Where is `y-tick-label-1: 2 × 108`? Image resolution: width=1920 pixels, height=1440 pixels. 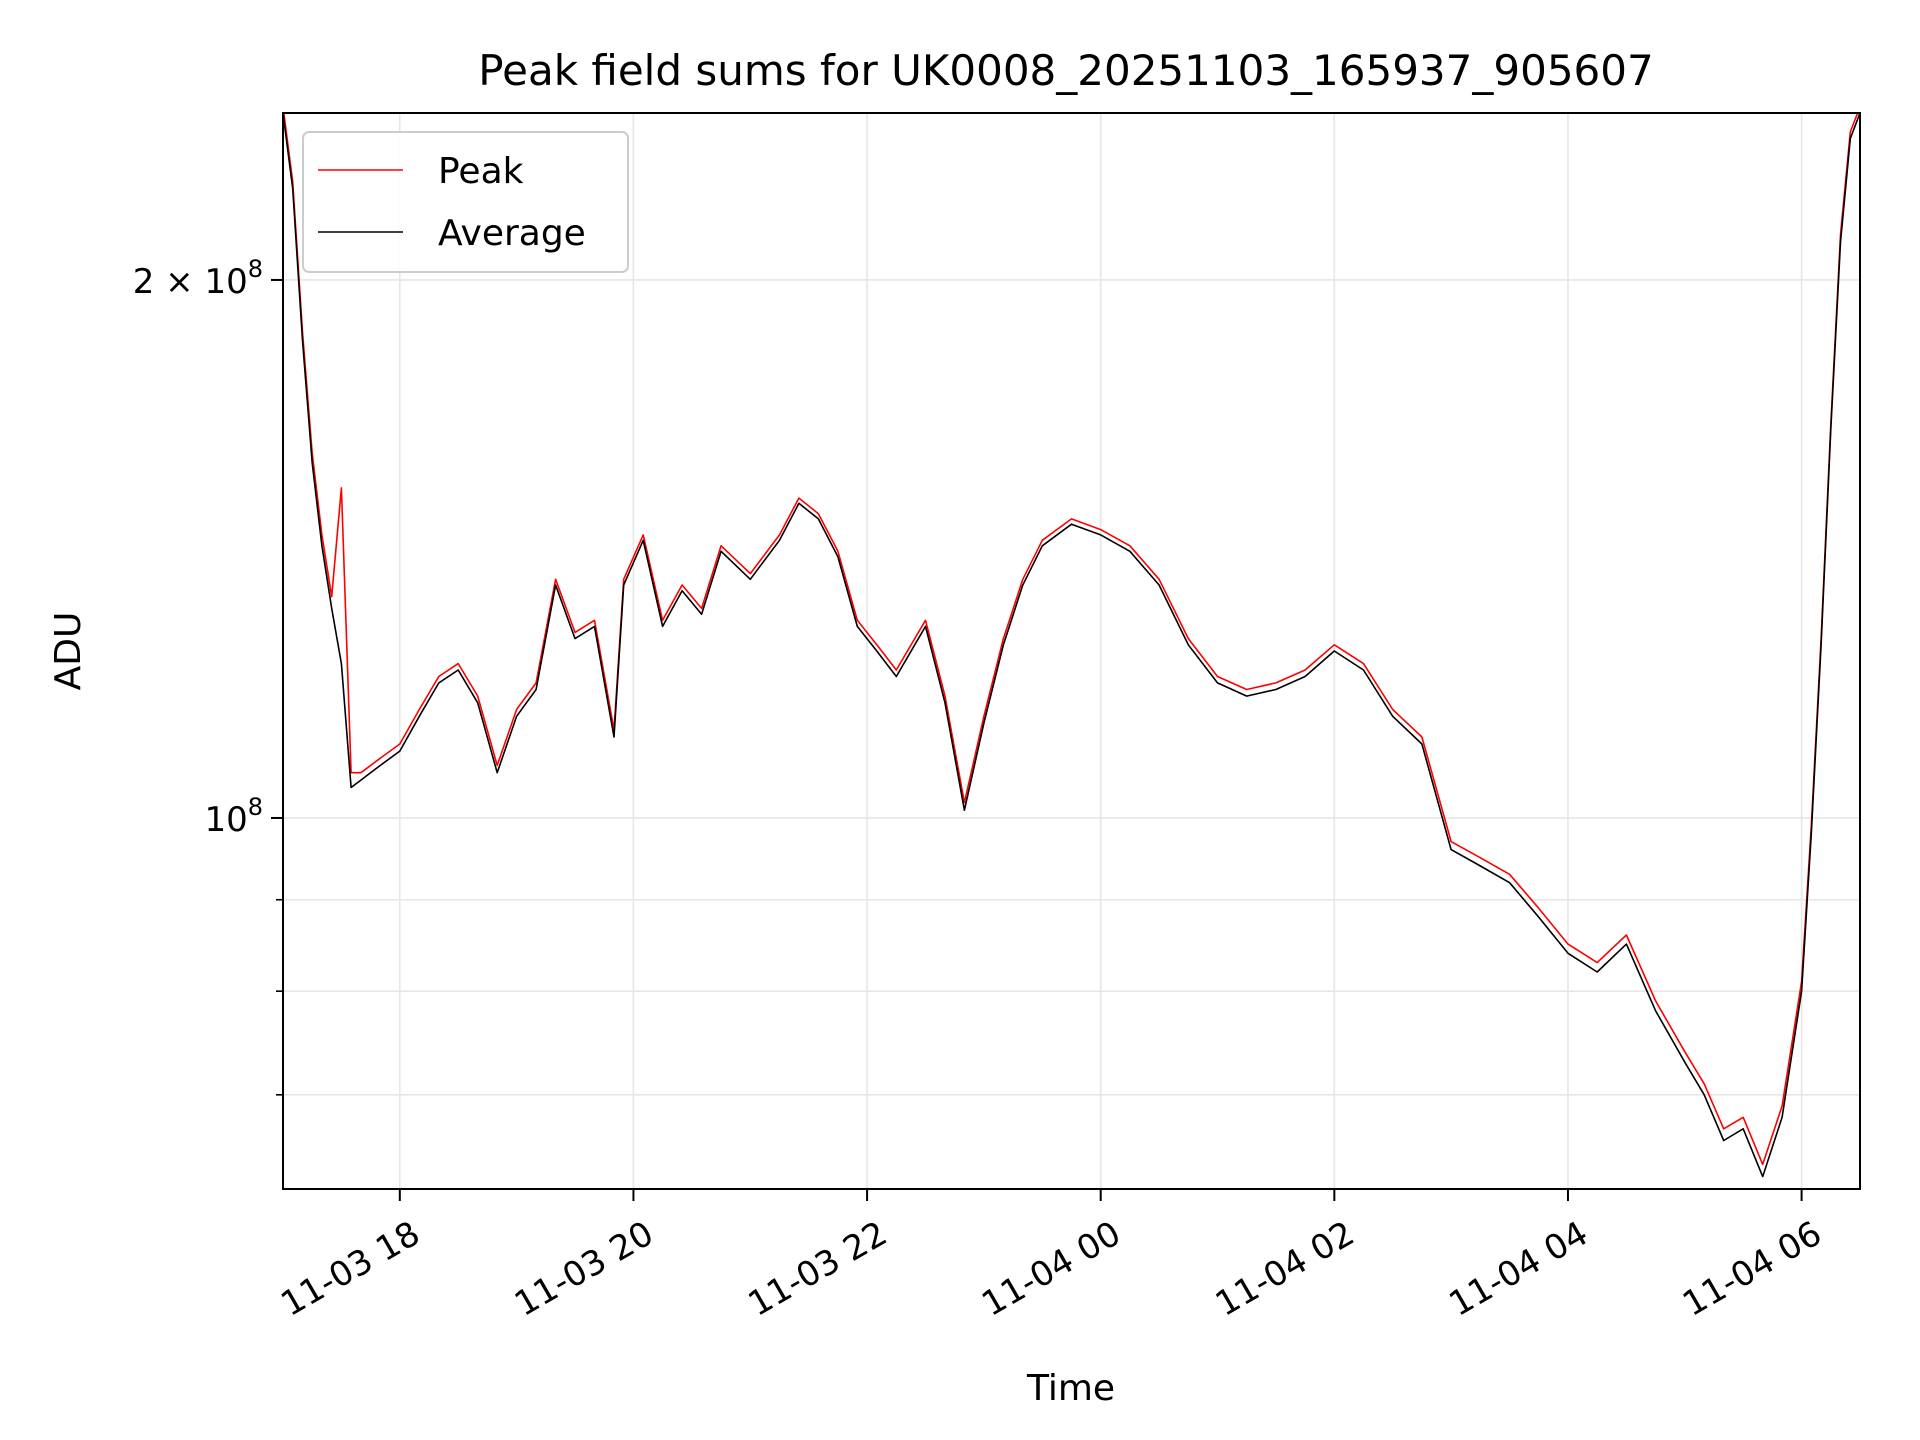
y-tick-label-1: 2 × 108 is located at coordinates (198, 278).